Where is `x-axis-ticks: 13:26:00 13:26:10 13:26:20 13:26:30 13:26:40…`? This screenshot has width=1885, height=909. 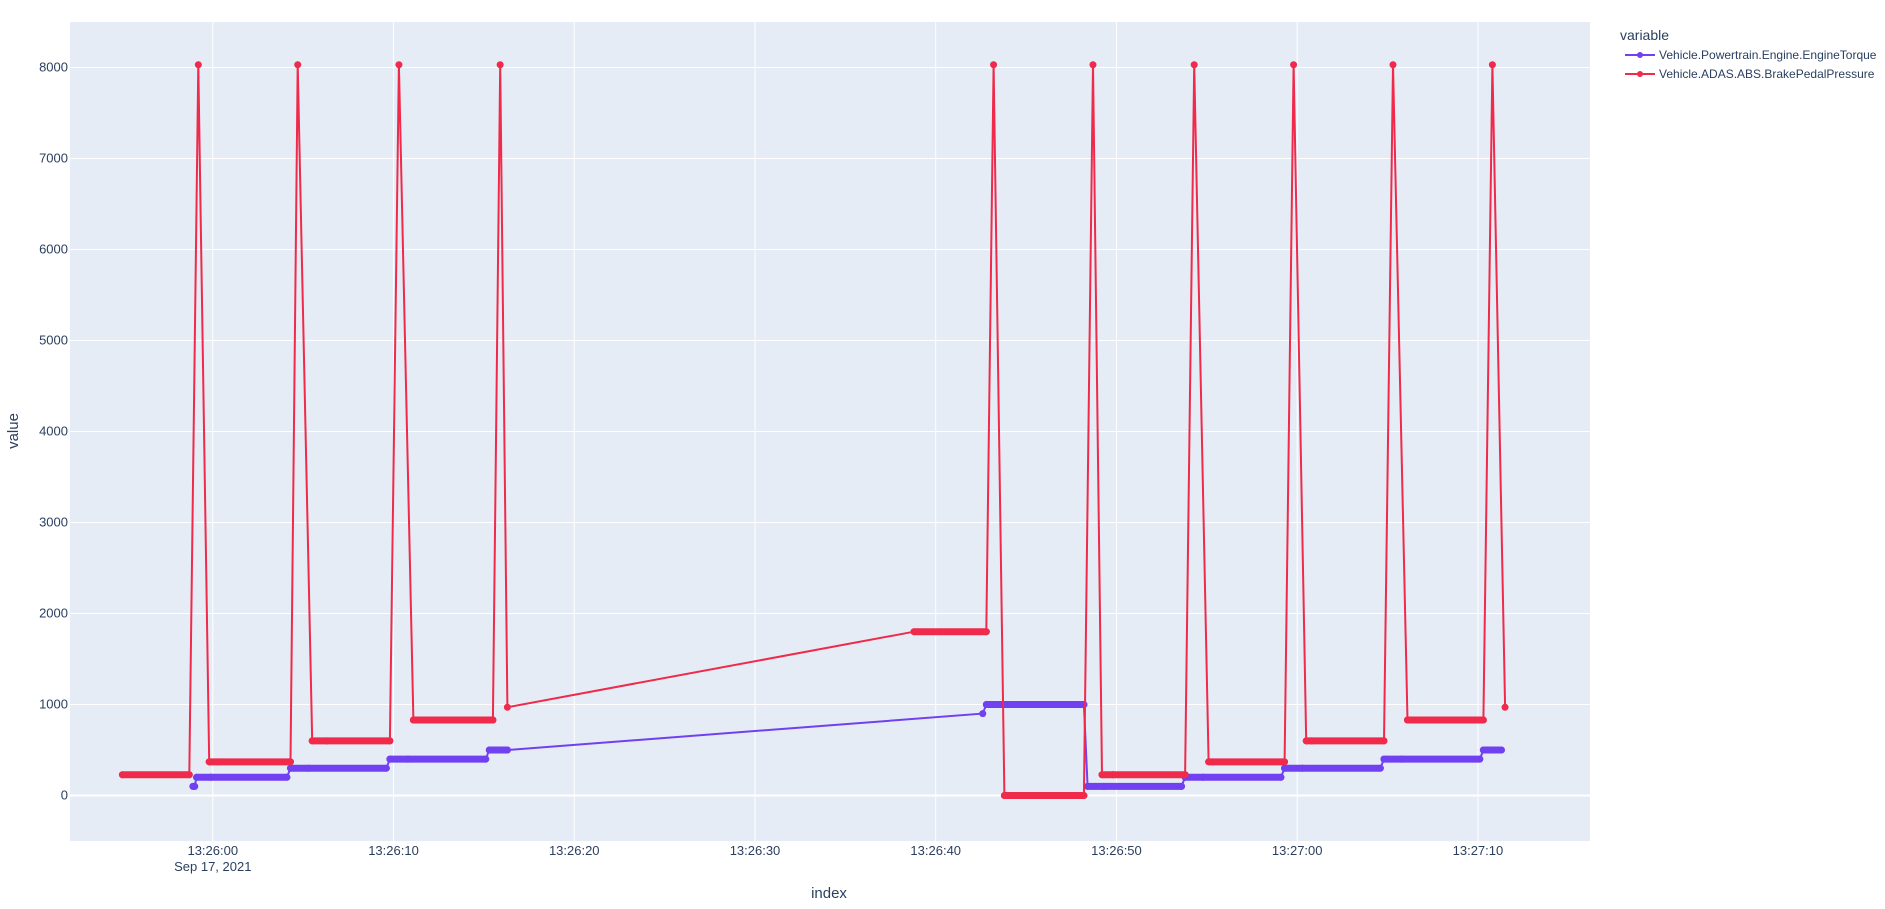
x-axis-ticks: 13:26:00 13:26:10 13:26:20 13:26:30 13:26:40… is located at coordinates (845, 850).